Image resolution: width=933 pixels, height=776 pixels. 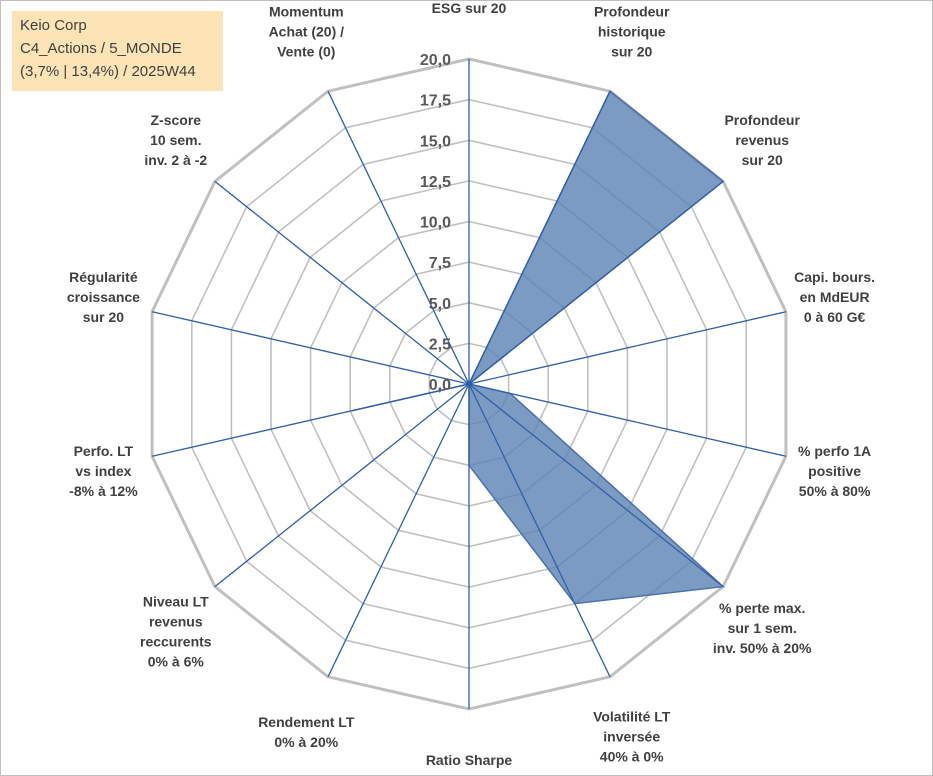 What do you see at coordinates (762, 608) in the screenshot?
I see `axis-label-line: % perte max.` at bounding box center [762, 608].